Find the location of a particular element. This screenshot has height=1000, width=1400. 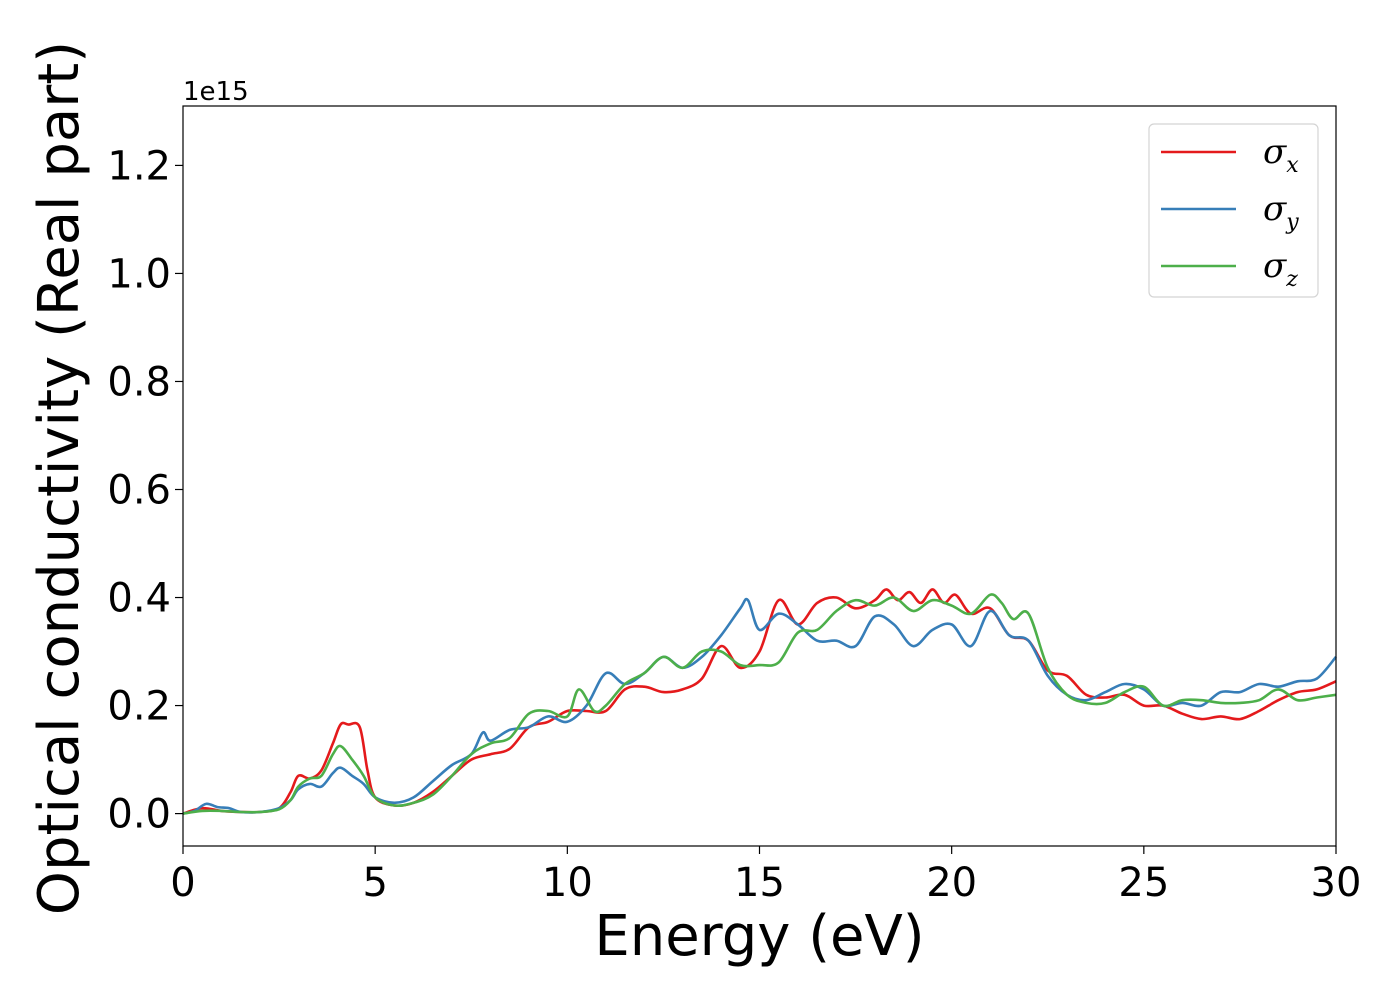

legend: σx σy σz is located at coordinates (1233, 210).